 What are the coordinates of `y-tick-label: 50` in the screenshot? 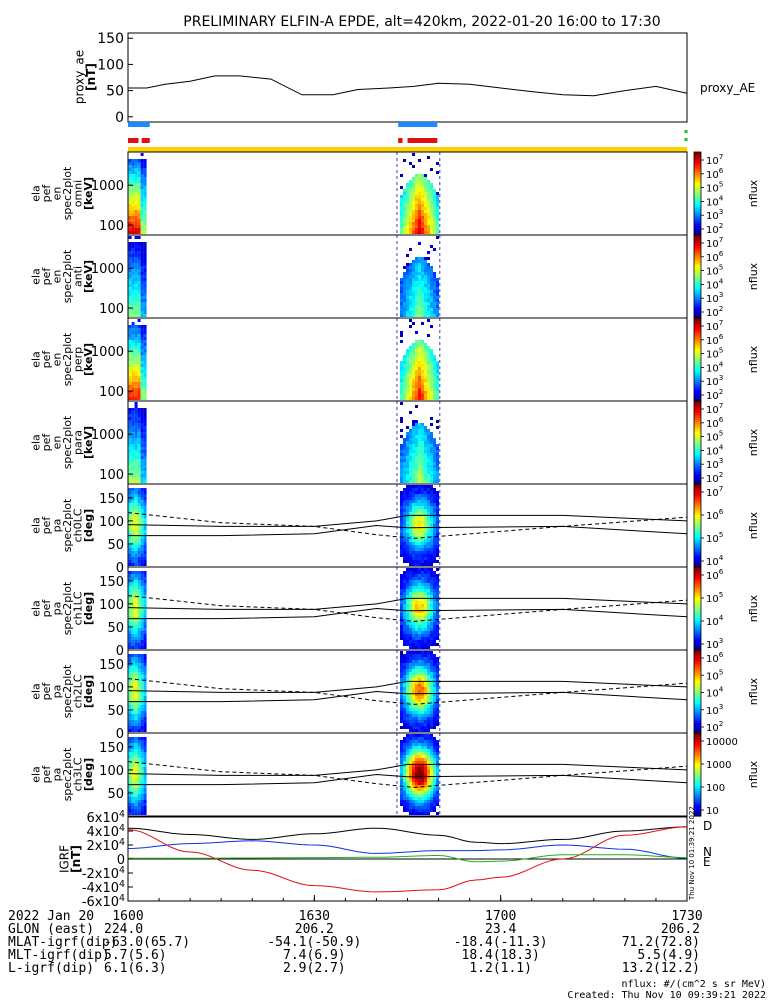 It's located at (115, 628).